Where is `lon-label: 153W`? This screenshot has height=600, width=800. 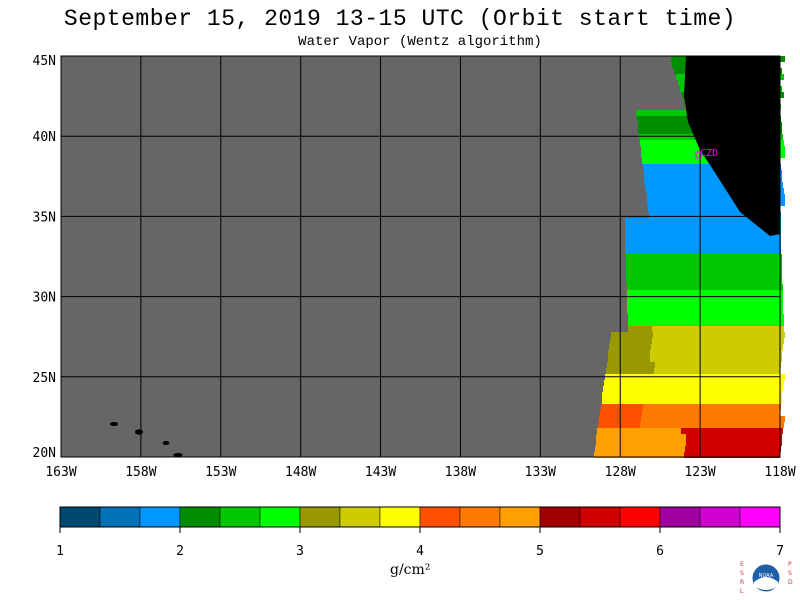
lon-label: 153W is located at coordinates (220, 472).